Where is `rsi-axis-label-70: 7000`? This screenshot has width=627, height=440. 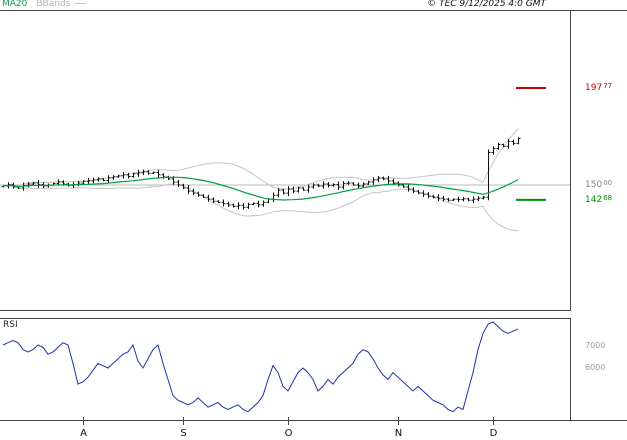
rsi-axis-label-70: 7000 is located at coordinates (595, 345).